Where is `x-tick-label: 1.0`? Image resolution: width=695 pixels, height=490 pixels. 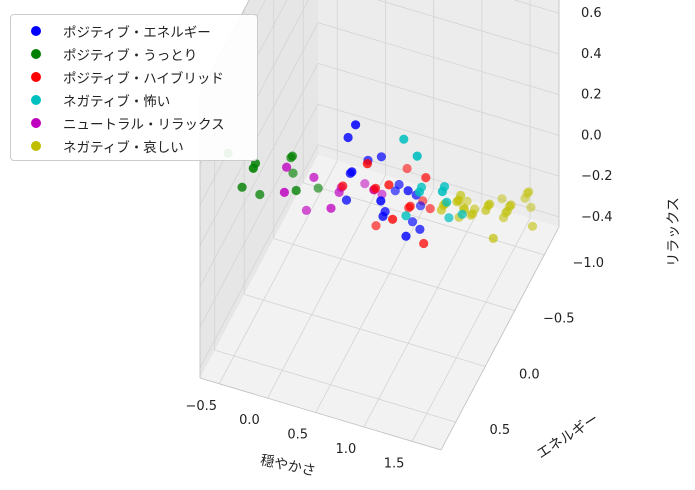 x-tick-label: 1.0 is located at coordinates (346, 449).